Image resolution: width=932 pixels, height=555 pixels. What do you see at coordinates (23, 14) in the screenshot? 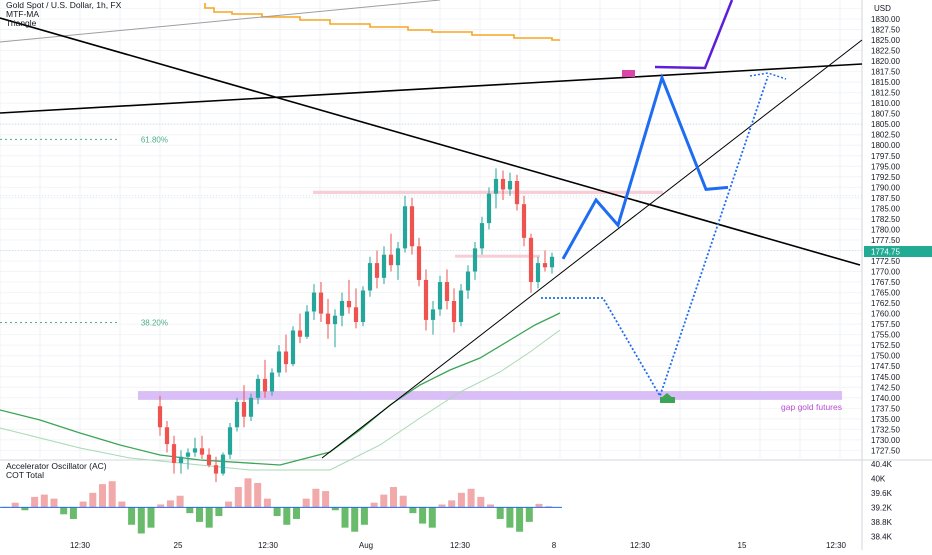
I see `indicator-mtf-ma-label: MTF-MA` at bounding box center [23, 14].